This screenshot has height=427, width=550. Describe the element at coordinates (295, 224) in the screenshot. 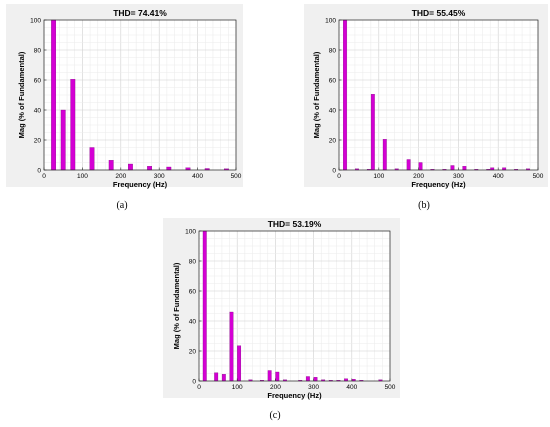

I see `chart-title: THD= 53.19%` at that location.